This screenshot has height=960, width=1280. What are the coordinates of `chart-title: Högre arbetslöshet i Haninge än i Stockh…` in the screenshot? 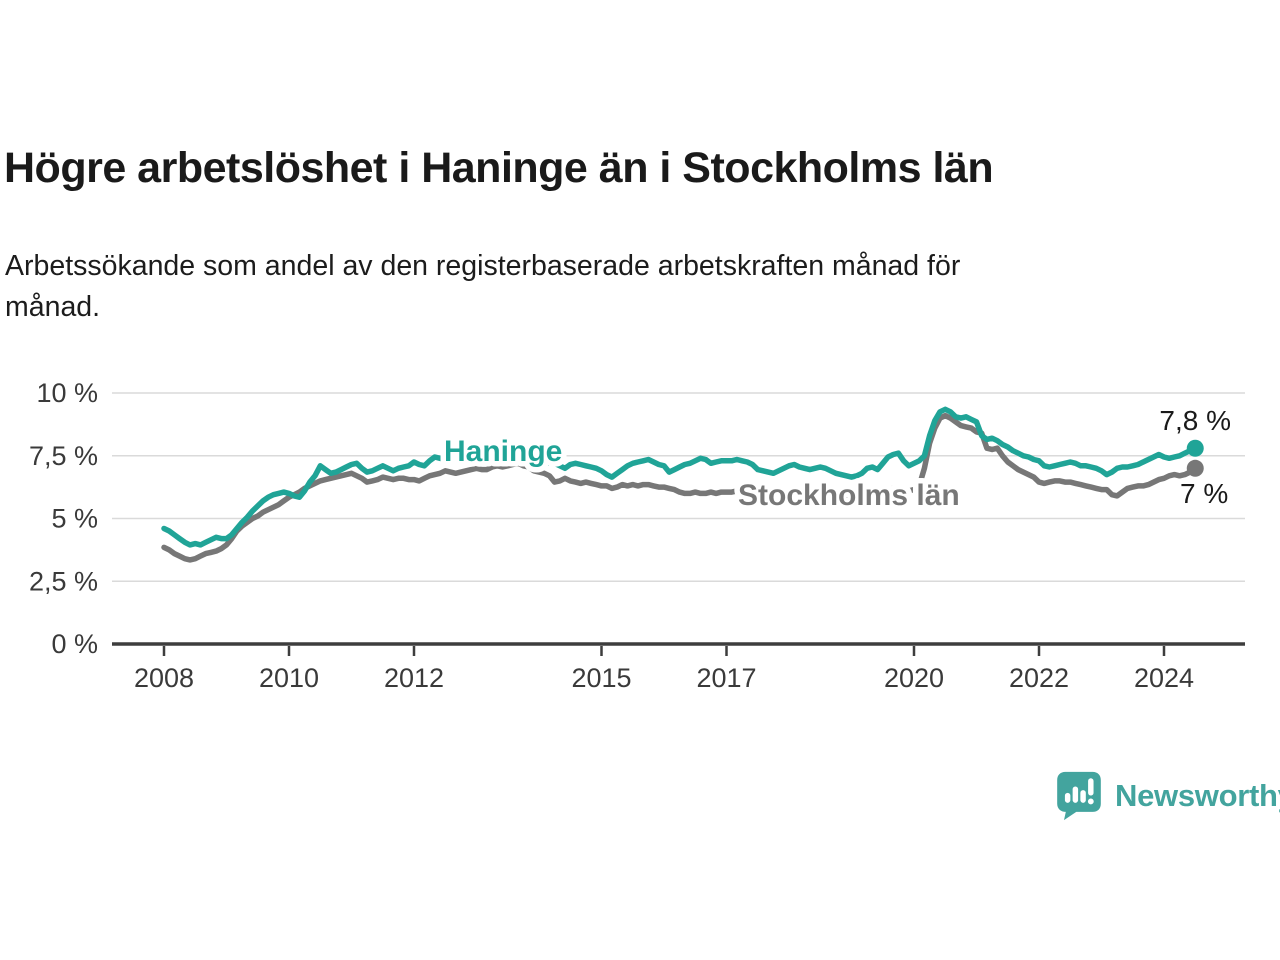 It's located at (499, 168).